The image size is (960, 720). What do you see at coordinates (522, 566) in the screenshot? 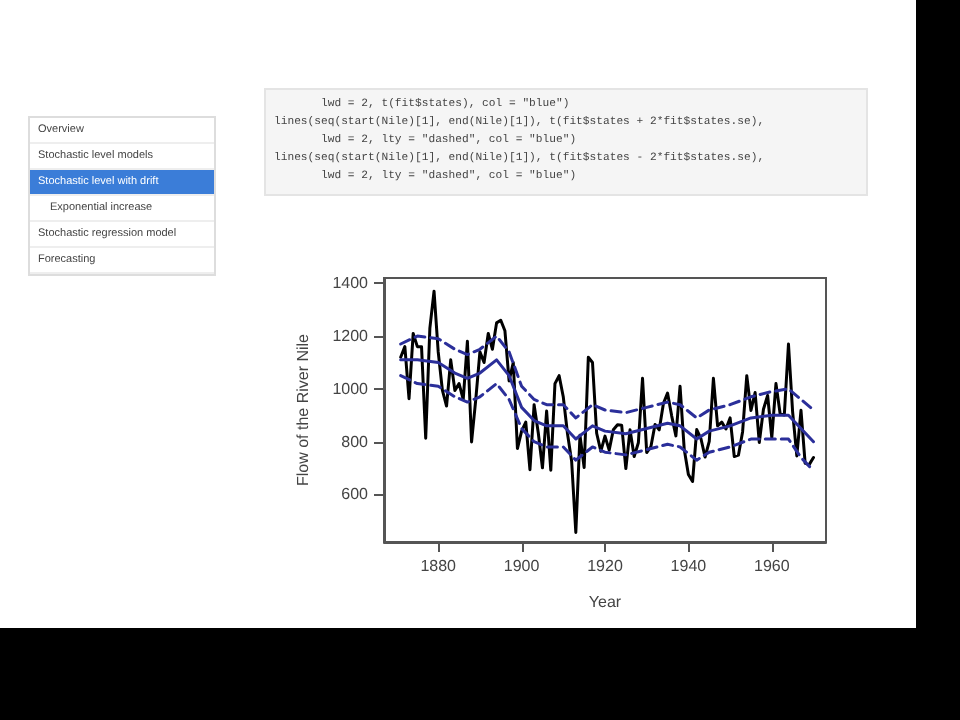
I see `x-tick-label: 1900` at bounding box center [522, 566].